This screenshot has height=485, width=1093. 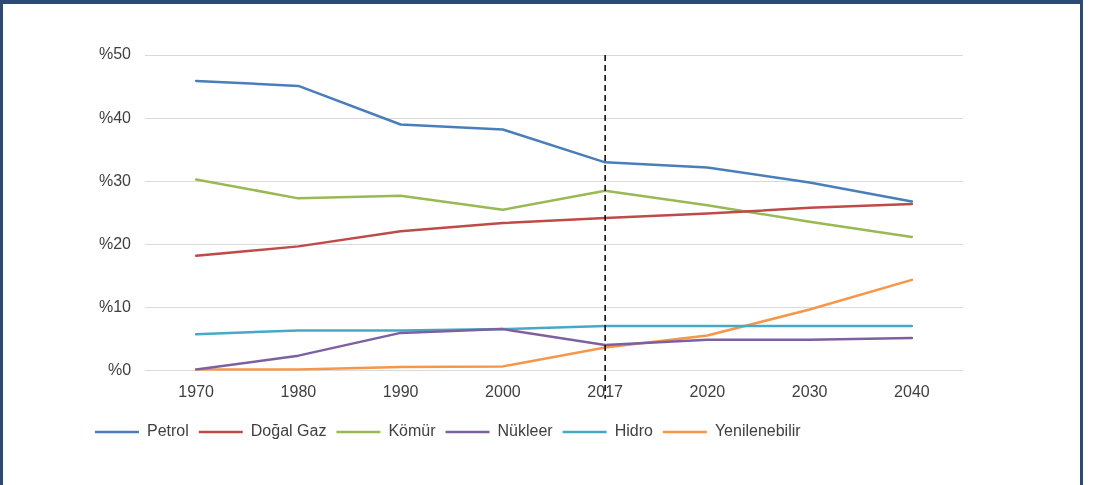 What do you see at coordinates (412, 431) in the screenshot?
I see `legend-label: Kömür` at bounding box center [412, 431].